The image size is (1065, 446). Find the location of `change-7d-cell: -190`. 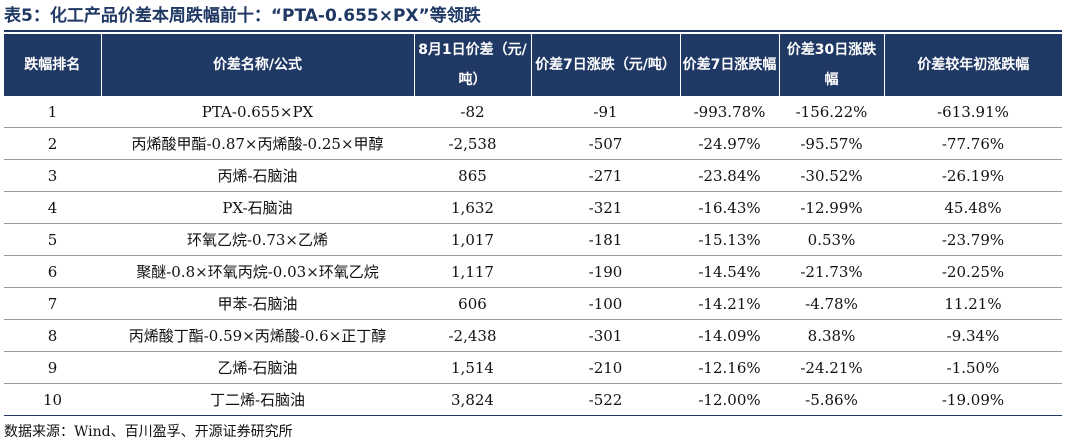

change-7d-cell: -190 is located at coordinates (605, 271).